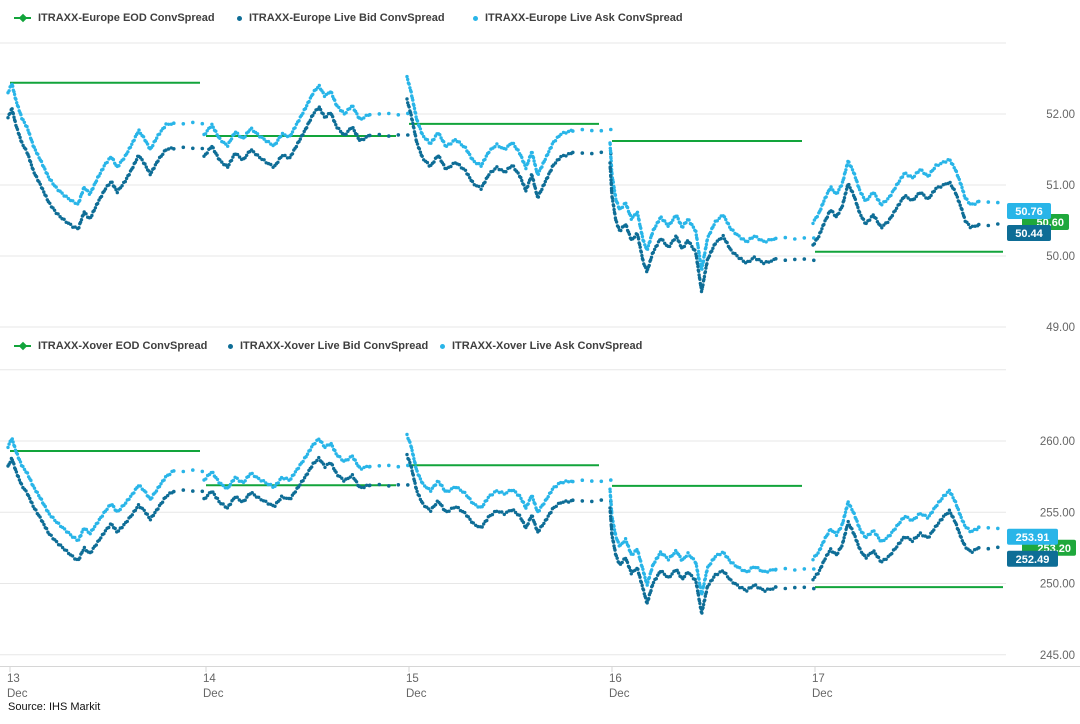  I want to click on legend-item-ask-xover: ITRAXX-Xover Live Ask ConvSpread, so click(541, 346).